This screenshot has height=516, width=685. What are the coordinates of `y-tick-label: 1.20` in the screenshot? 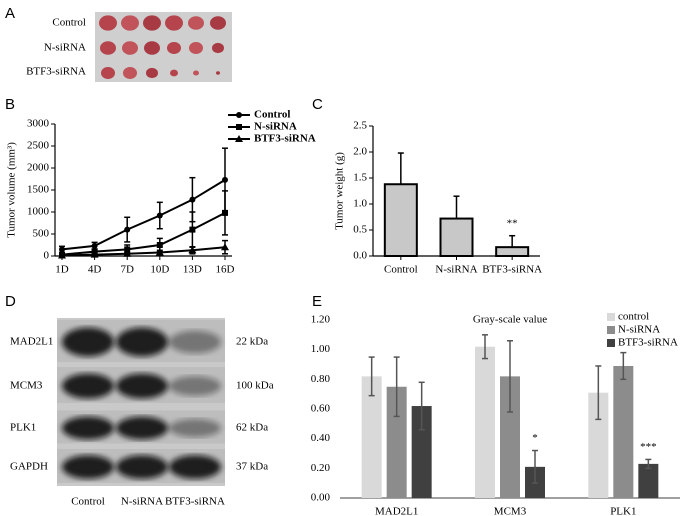 It's located at (321, 320).